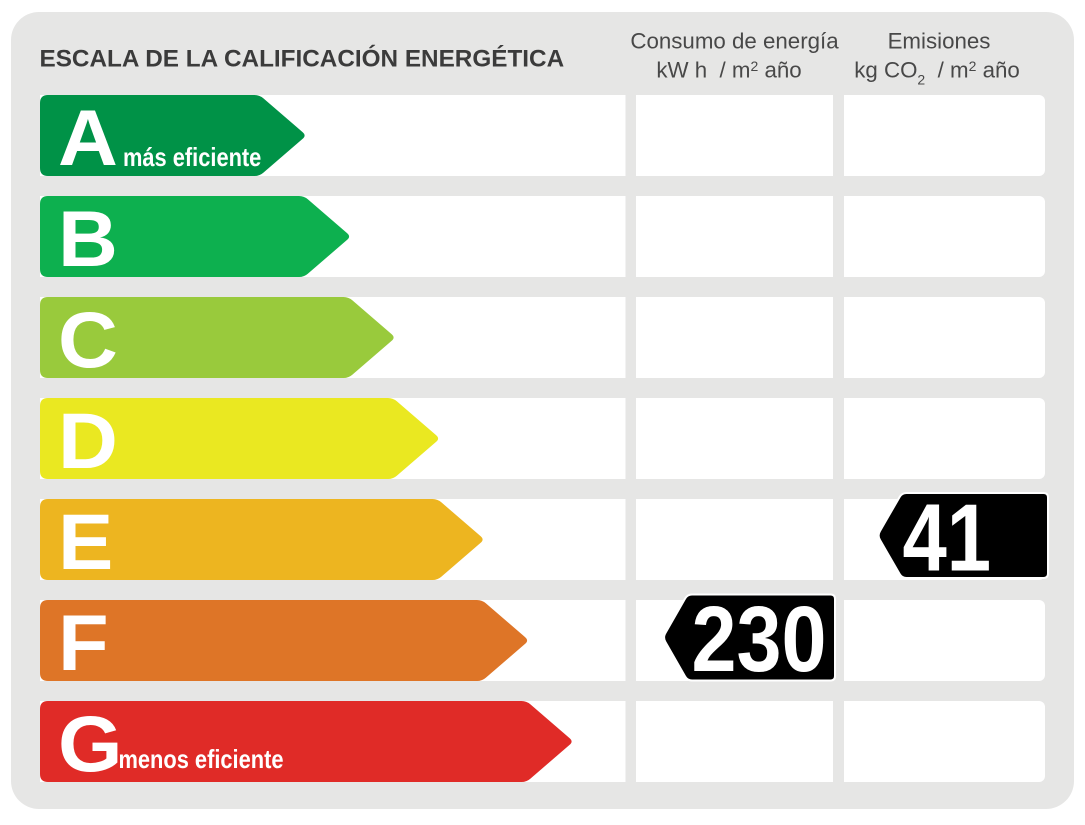  I want to click on svg-text: C, so click(88, 341).